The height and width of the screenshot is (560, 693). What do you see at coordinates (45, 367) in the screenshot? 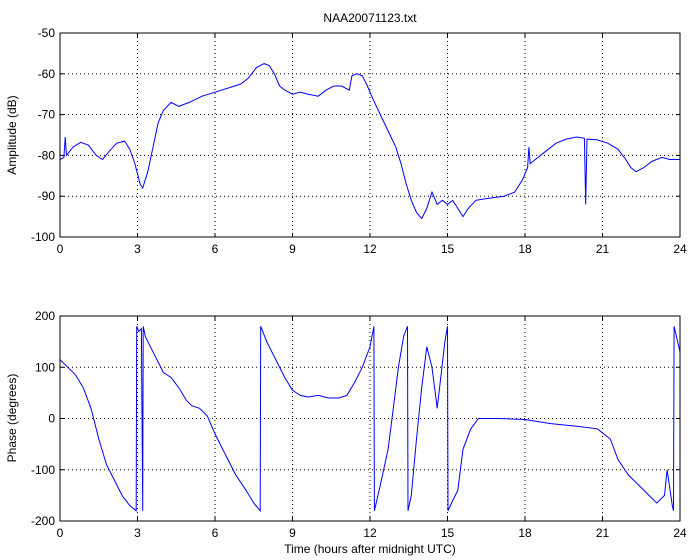
I see `phase-ytick-label: 100` at bounding box center [45, 367].